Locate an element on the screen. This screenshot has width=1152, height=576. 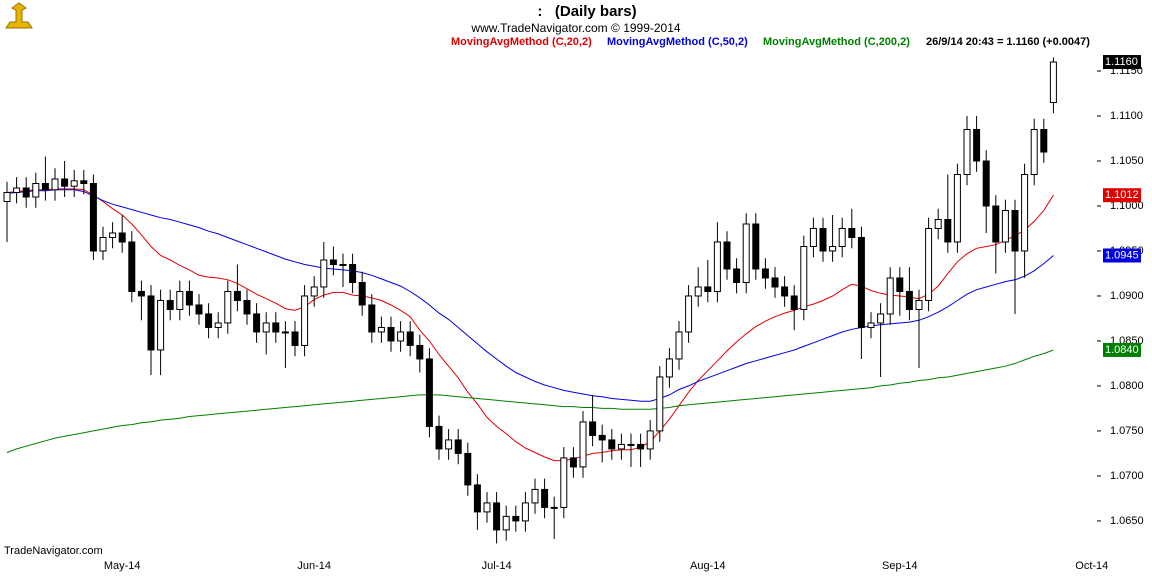
legend-entry: MovingAvgMethod (C,200,2) is located at coordinates (836, 42).